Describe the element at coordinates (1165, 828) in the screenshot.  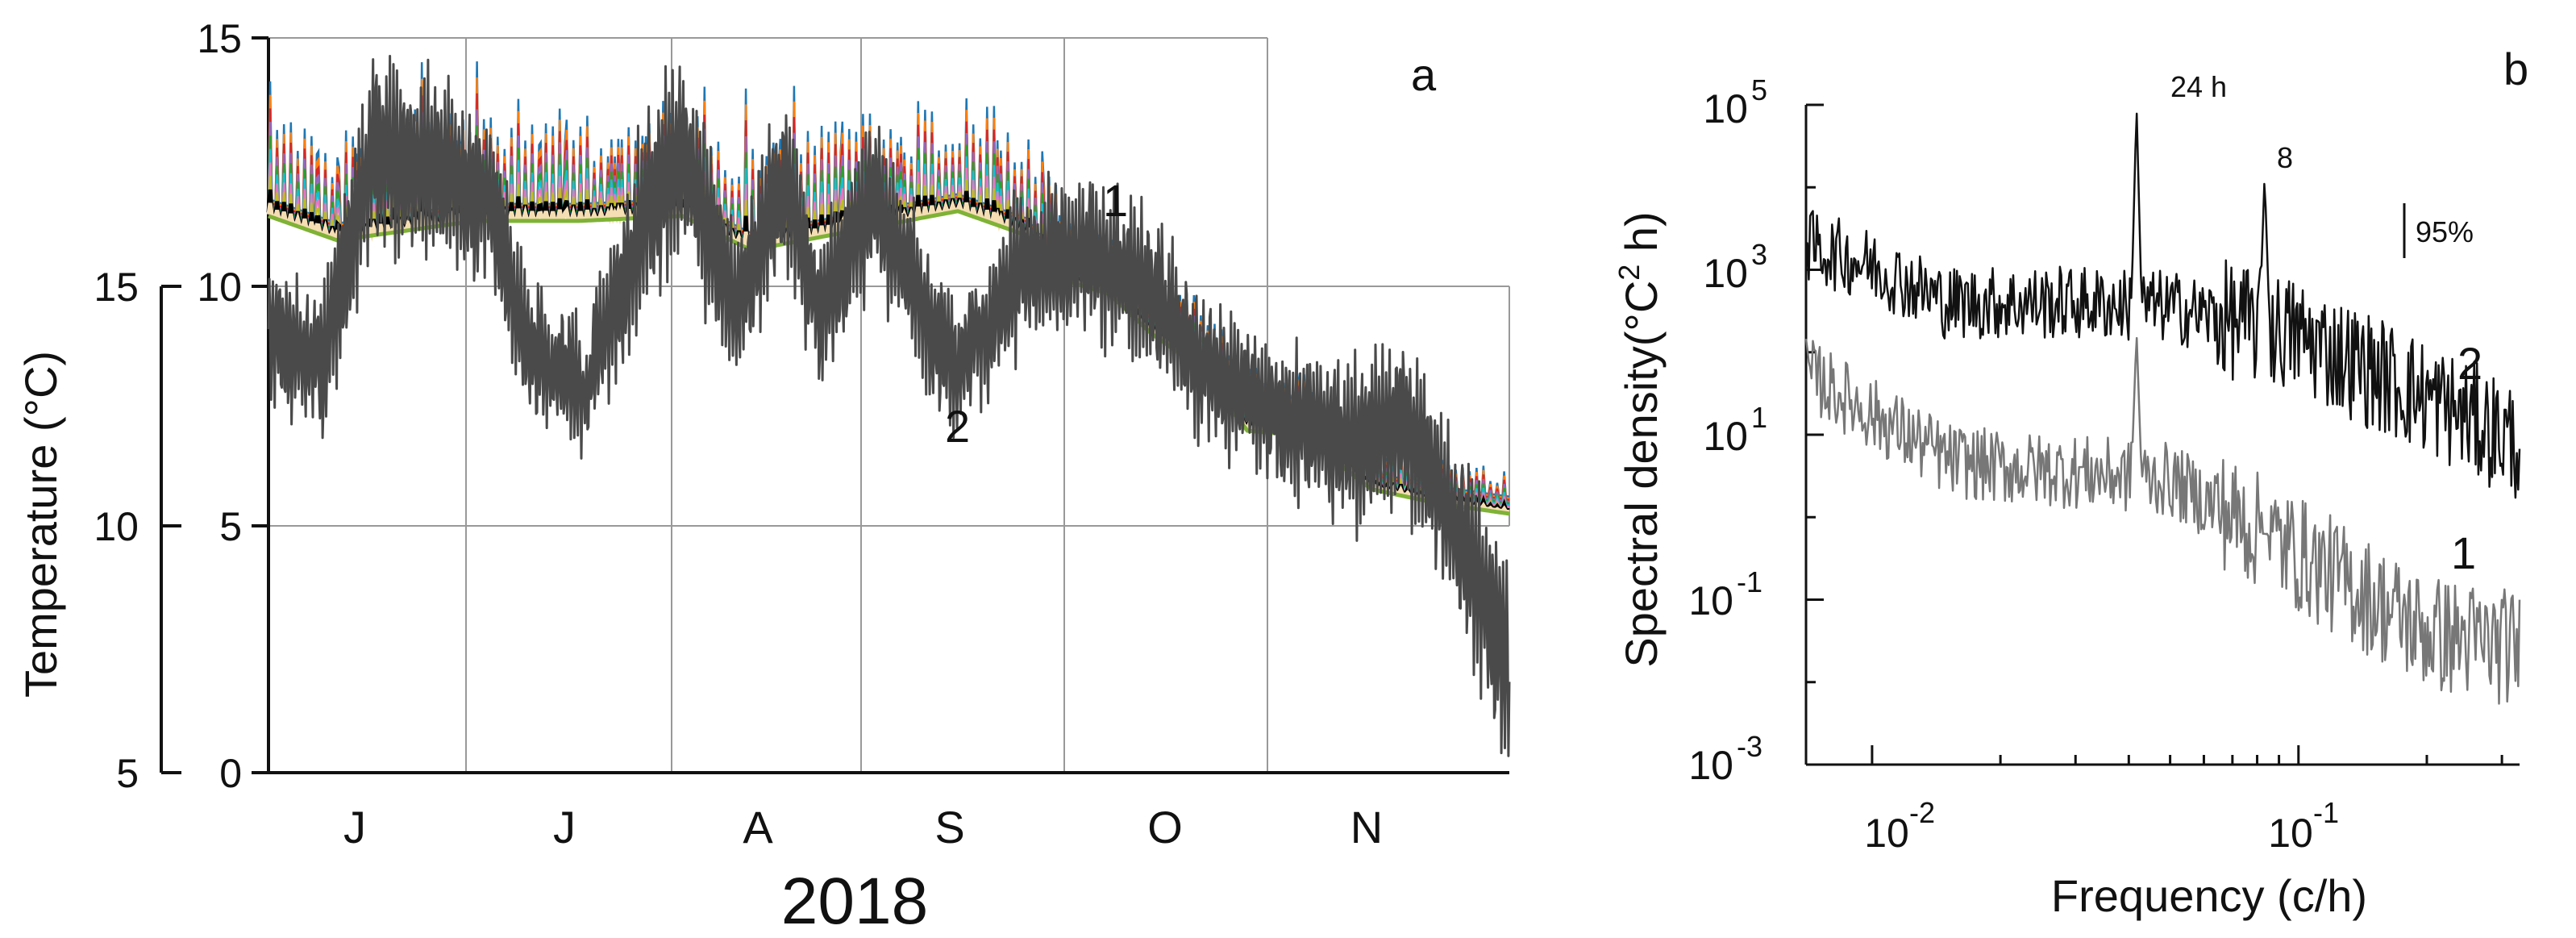
I see `month-label-october: O` at that location.